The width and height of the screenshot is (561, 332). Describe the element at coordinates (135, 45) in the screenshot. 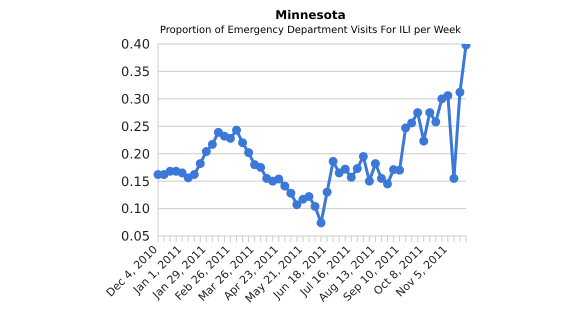

I see `y-tick-label: 0.40` at that location.